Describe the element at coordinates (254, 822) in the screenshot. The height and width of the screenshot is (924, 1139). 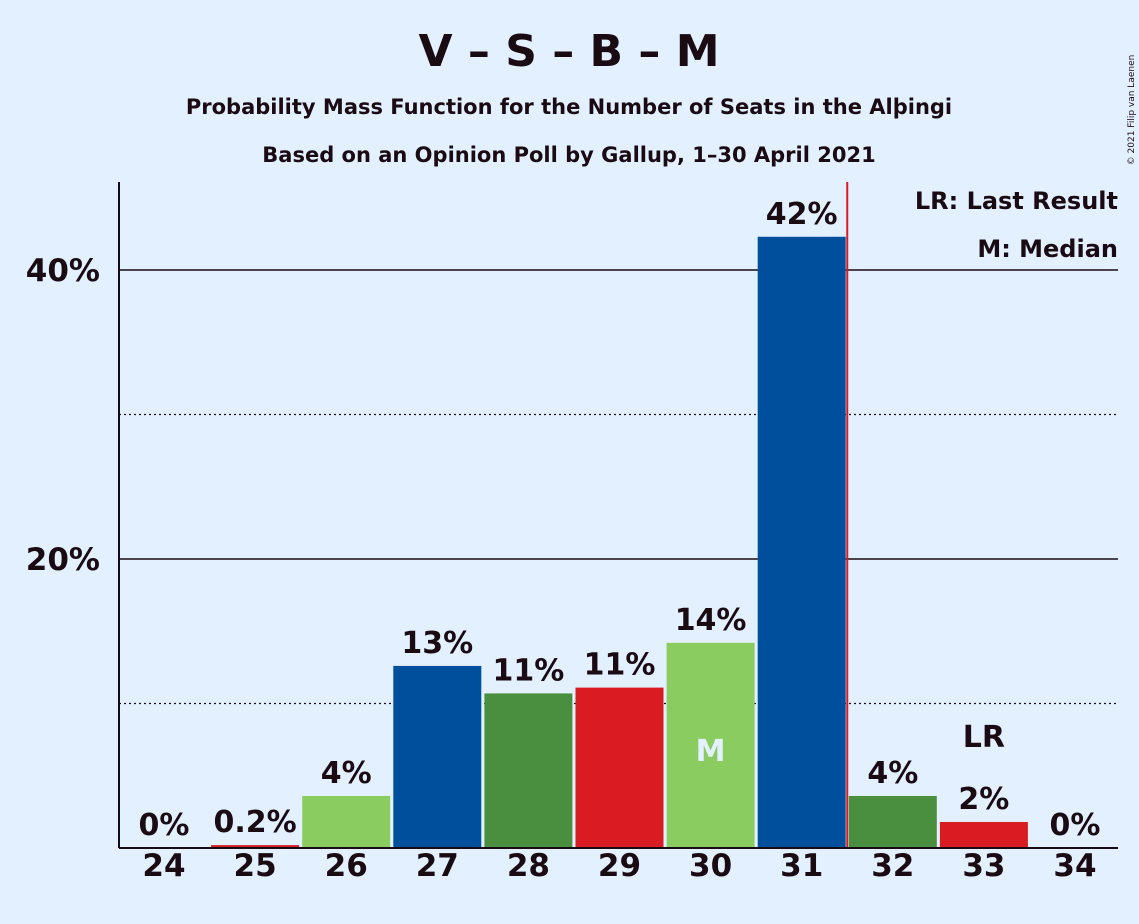
I see `data-label: 0.2%` at that location.